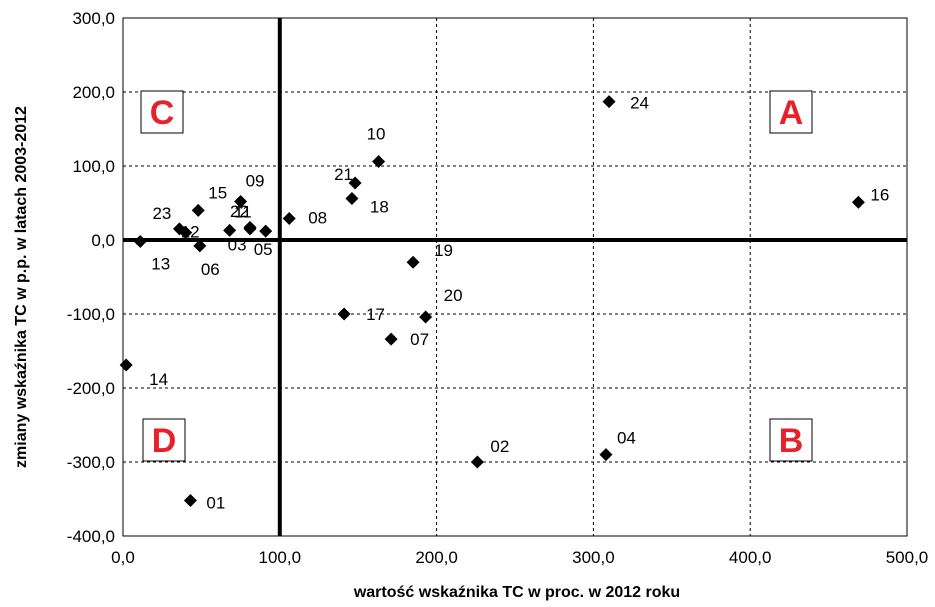  I want to click on quadrant-letter: C, so click(162, 113).